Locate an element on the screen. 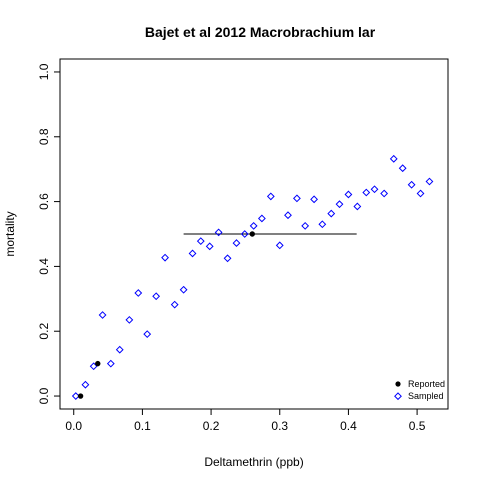 This screenshot has width=480, height=480. x-tick-label: 0.2 is located at coordinates (211, 426).